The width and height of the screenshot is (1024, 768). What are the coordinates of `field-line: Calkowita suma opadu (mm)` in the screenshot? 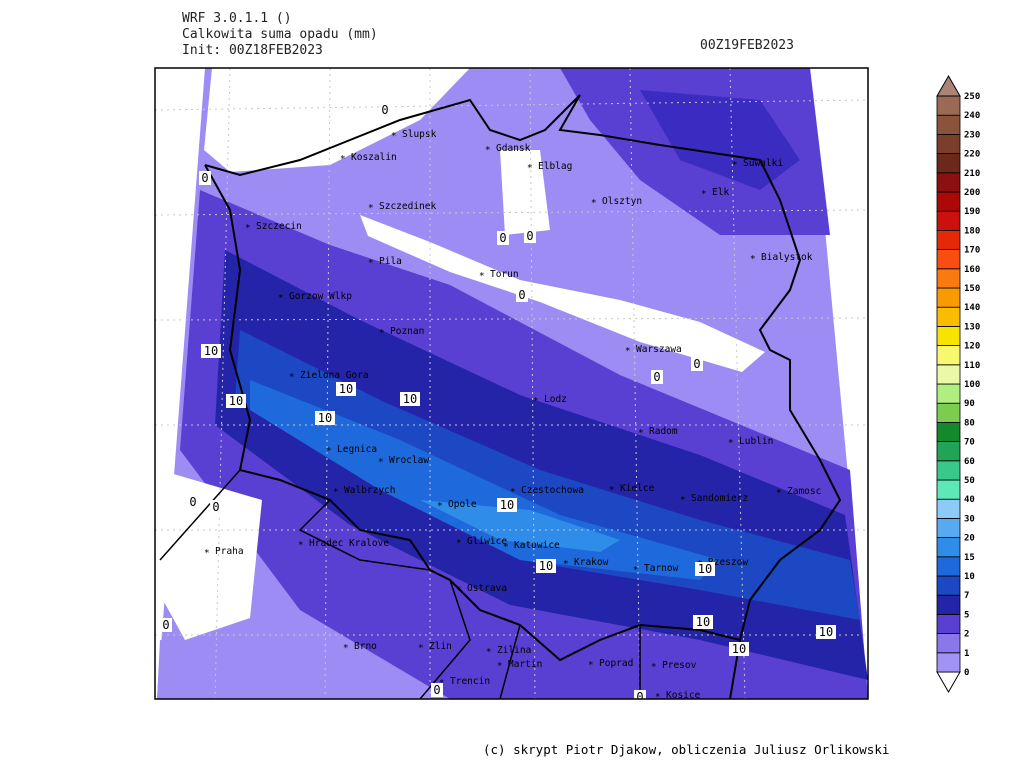 It's located at (280, 34).